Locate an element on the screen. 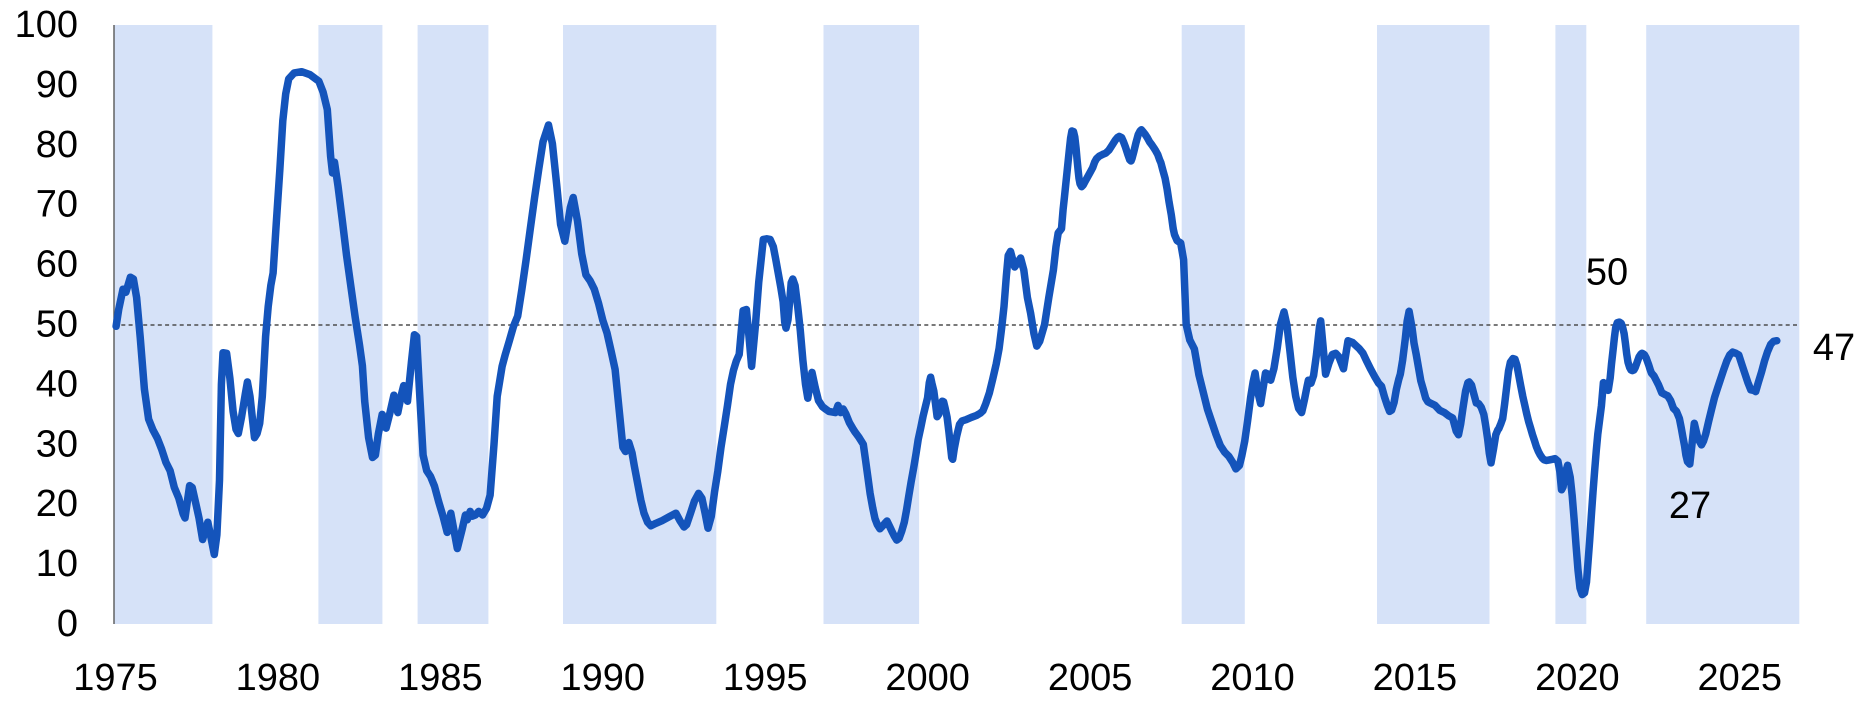 The image size is (1869, 727). svg-text: 1985 is located at coordinates (440, 678).